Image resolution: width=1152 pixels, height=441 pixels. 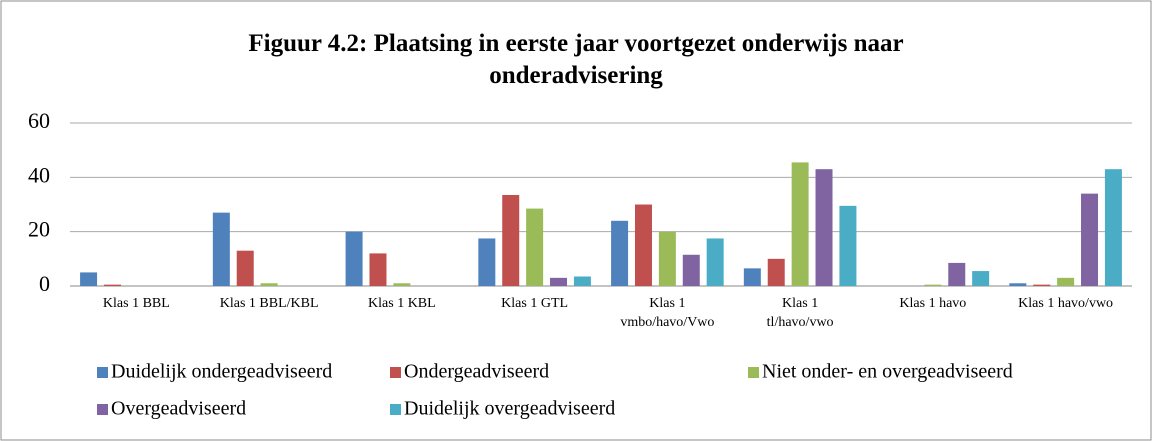 What do you see at coordinates (667, 313) in the screenshot?
I see `x-tick-label: Klas 1 vmbo/havo/Vwo` at bounding box center [667, 313].